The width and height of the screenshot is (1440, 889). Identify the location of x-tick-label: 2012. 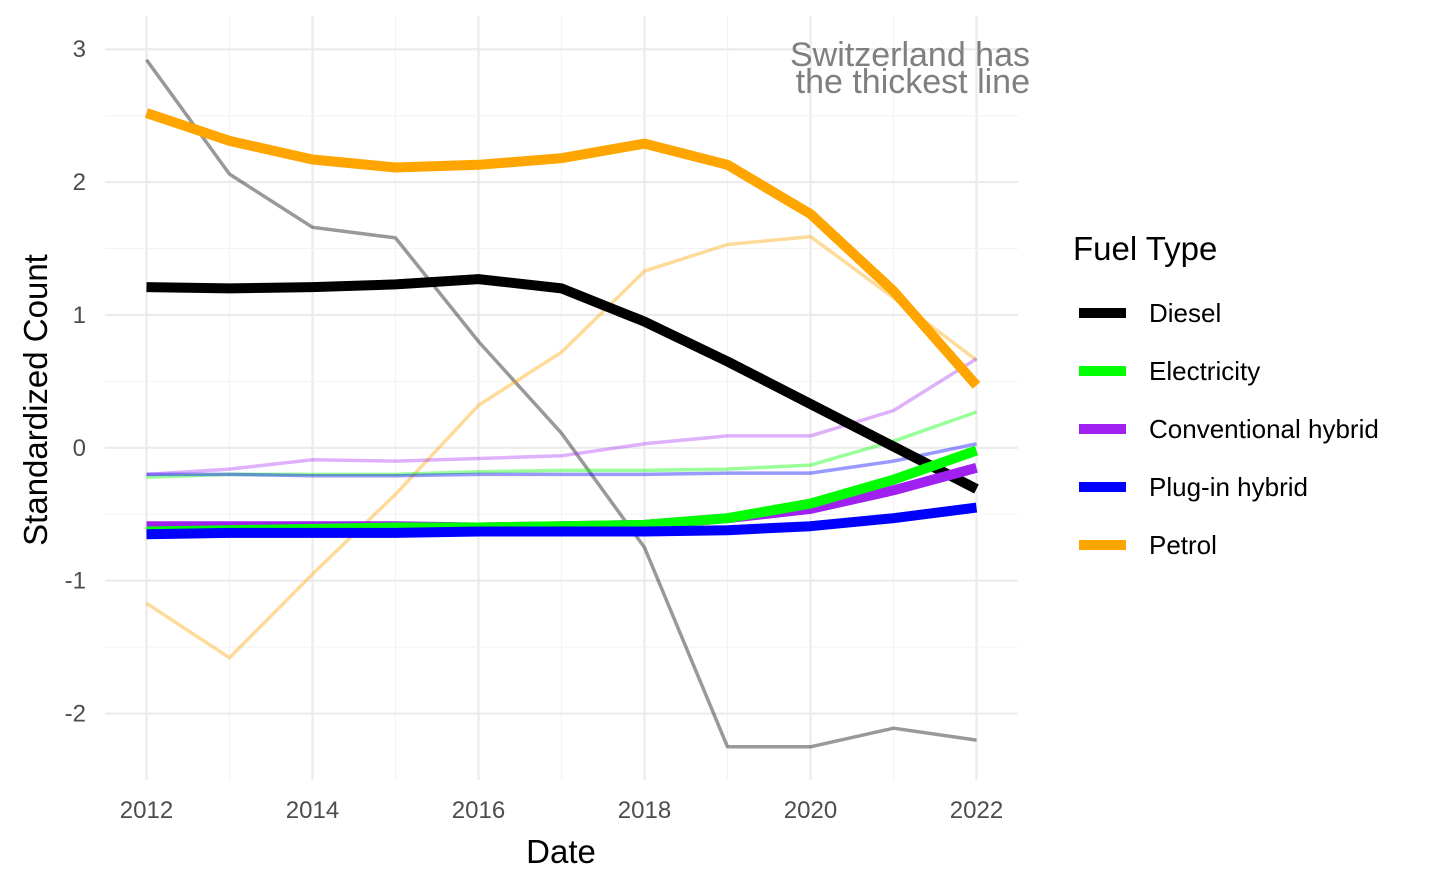
(146, 810).